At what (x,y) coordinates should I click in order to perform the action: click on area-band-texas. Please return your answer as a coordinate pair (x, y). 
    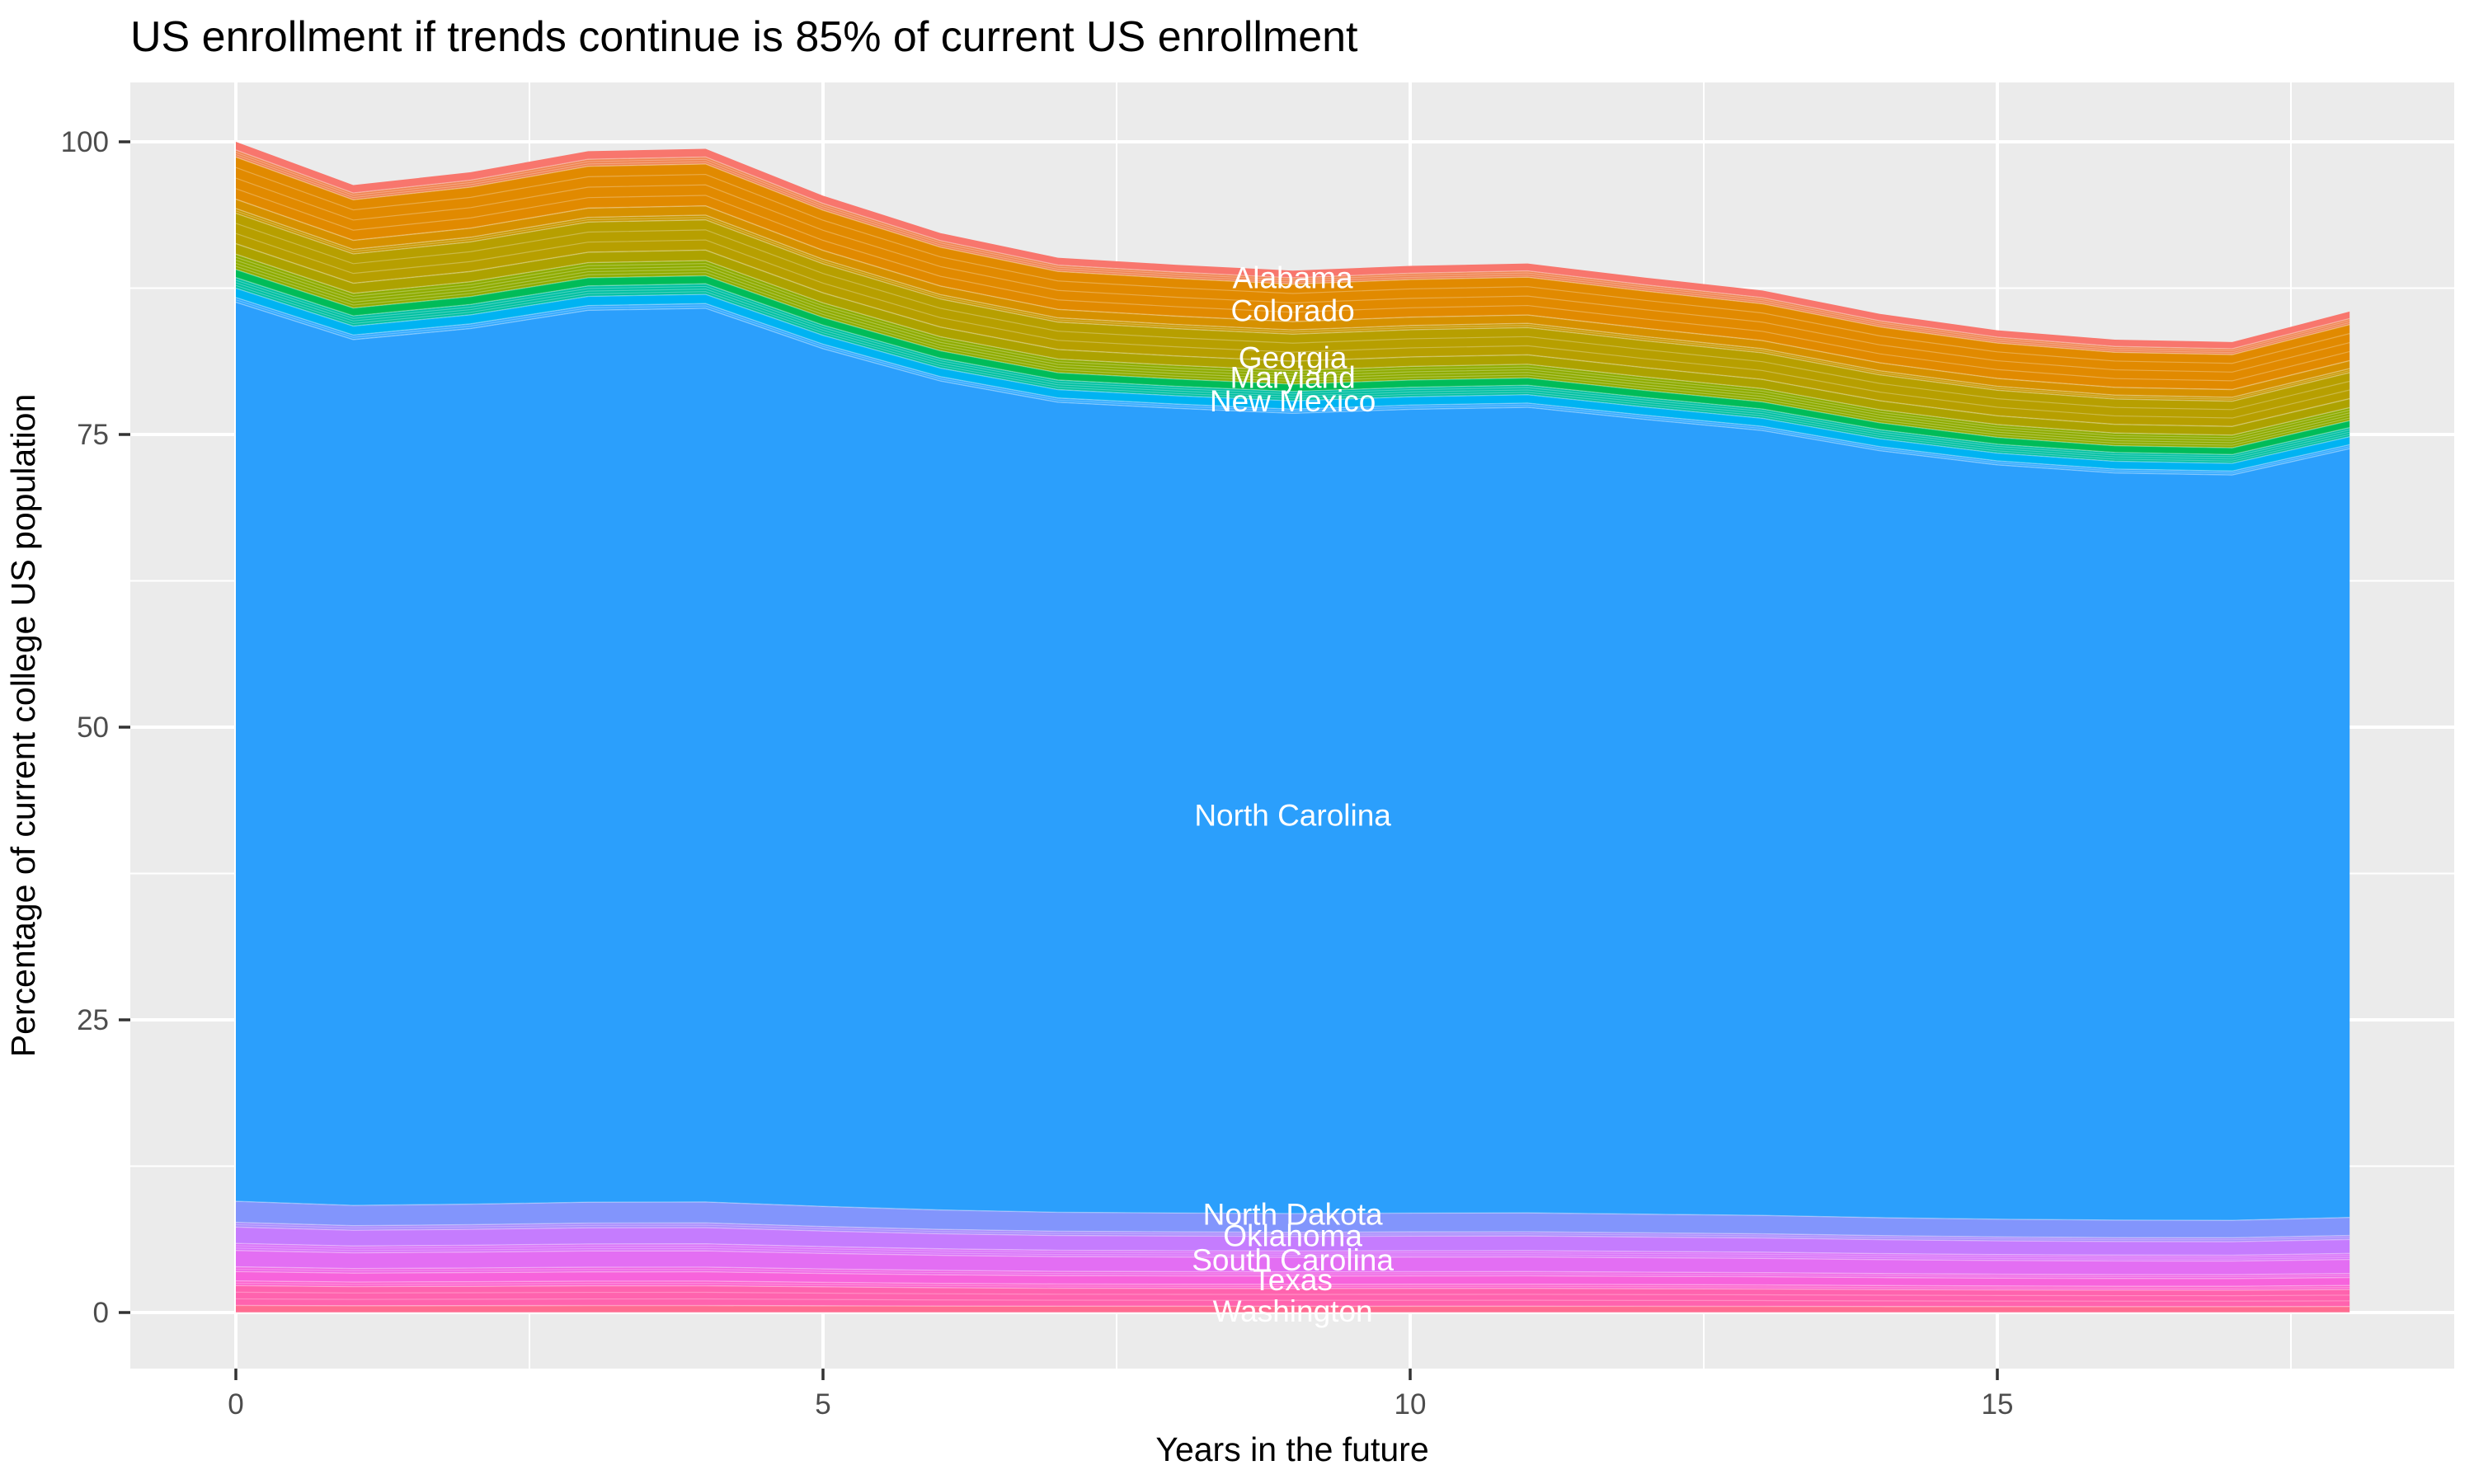
    Looking at the image, I should click on (1293, 1279).